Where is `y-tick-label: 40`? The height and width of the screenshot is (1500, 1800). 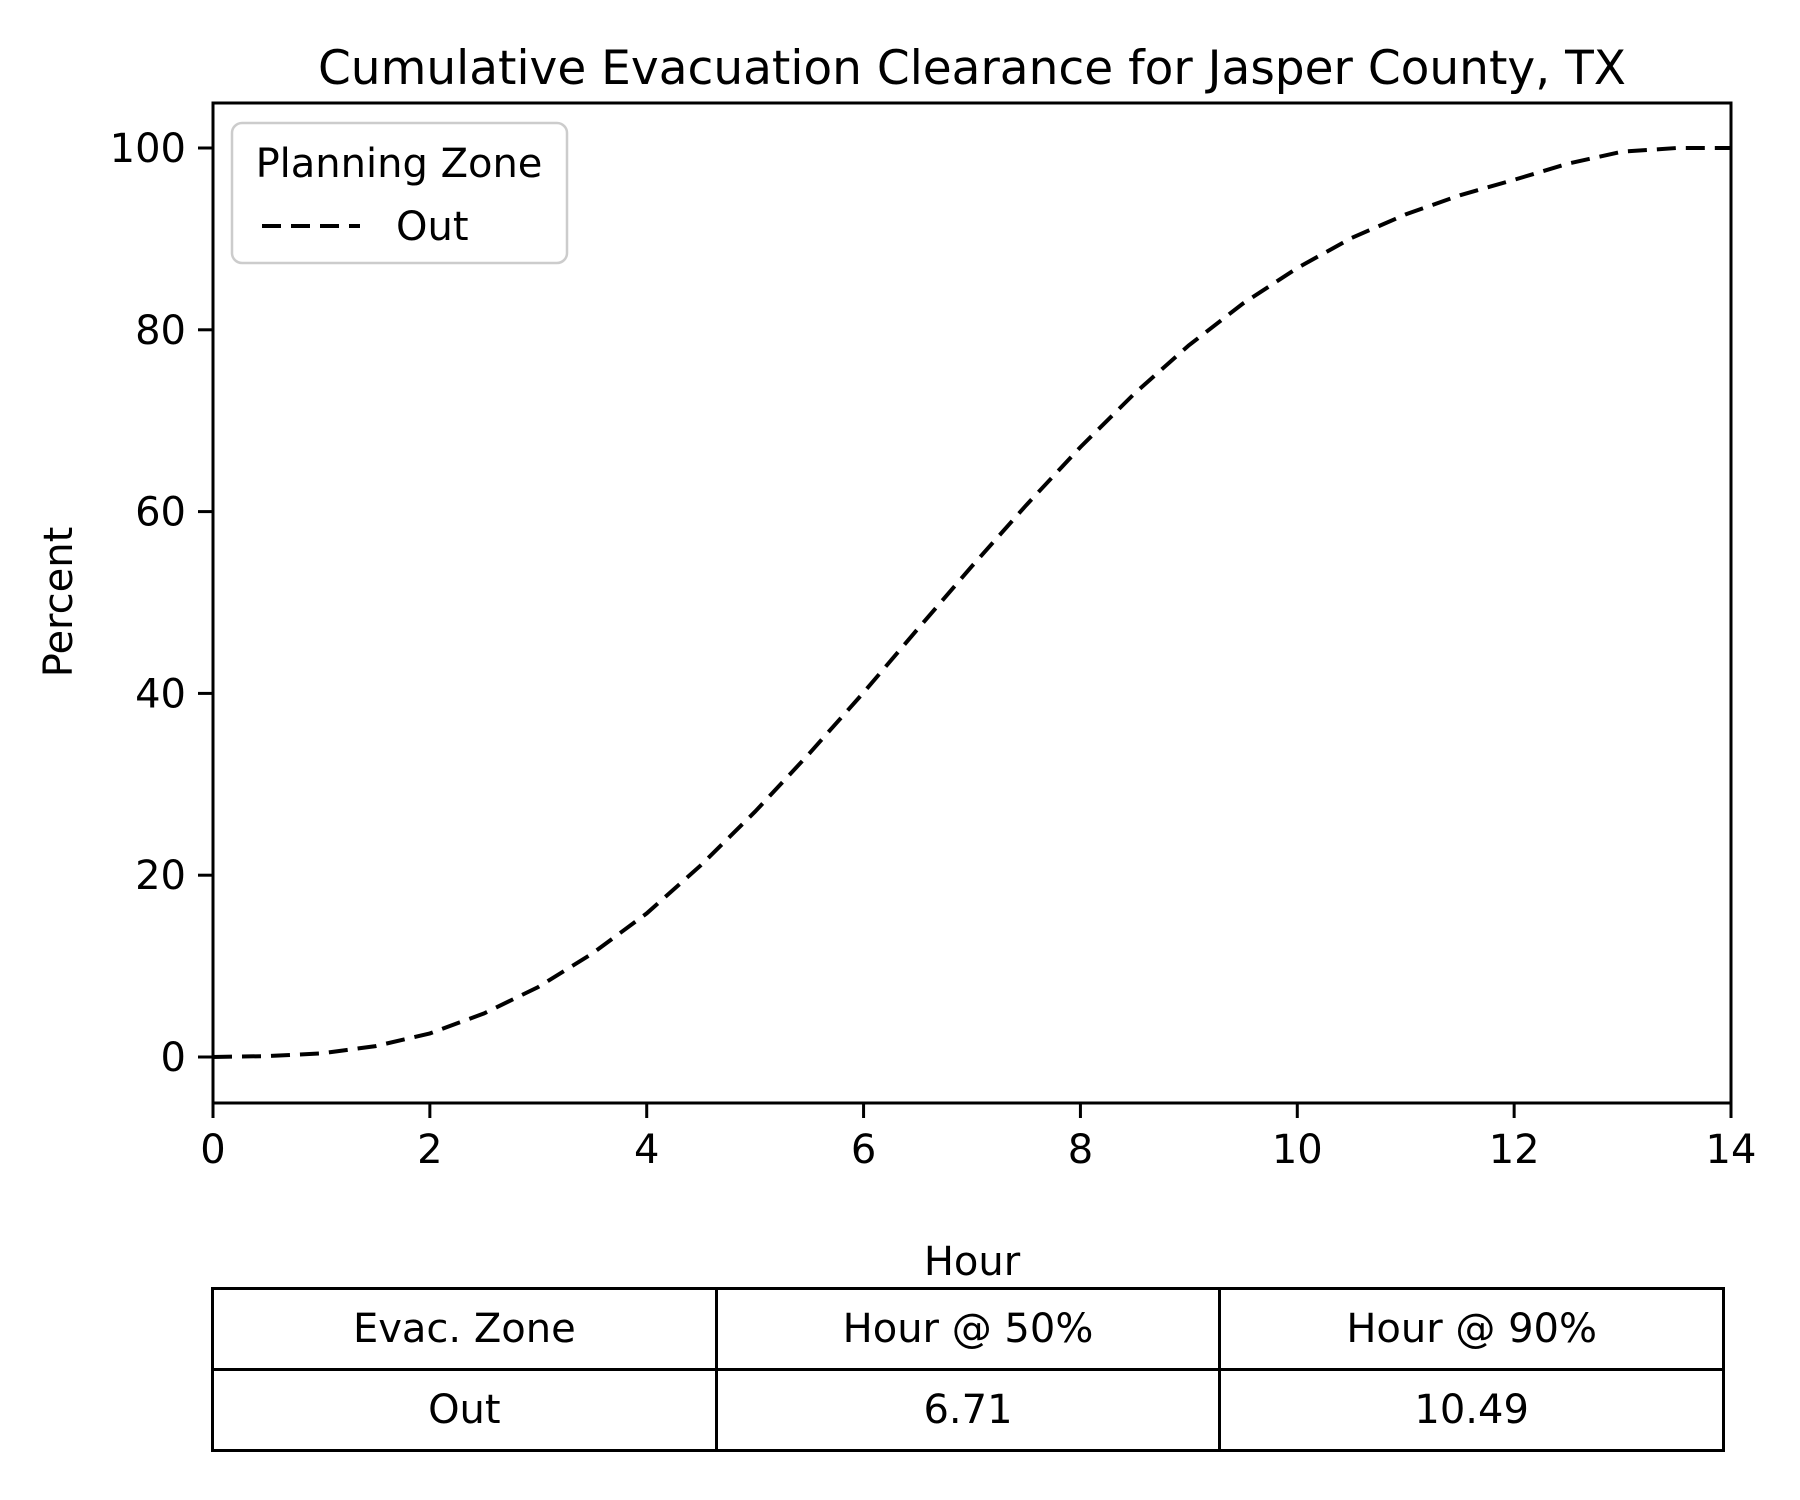
y-tick-label: 40 is located at coordinates (160, 694).